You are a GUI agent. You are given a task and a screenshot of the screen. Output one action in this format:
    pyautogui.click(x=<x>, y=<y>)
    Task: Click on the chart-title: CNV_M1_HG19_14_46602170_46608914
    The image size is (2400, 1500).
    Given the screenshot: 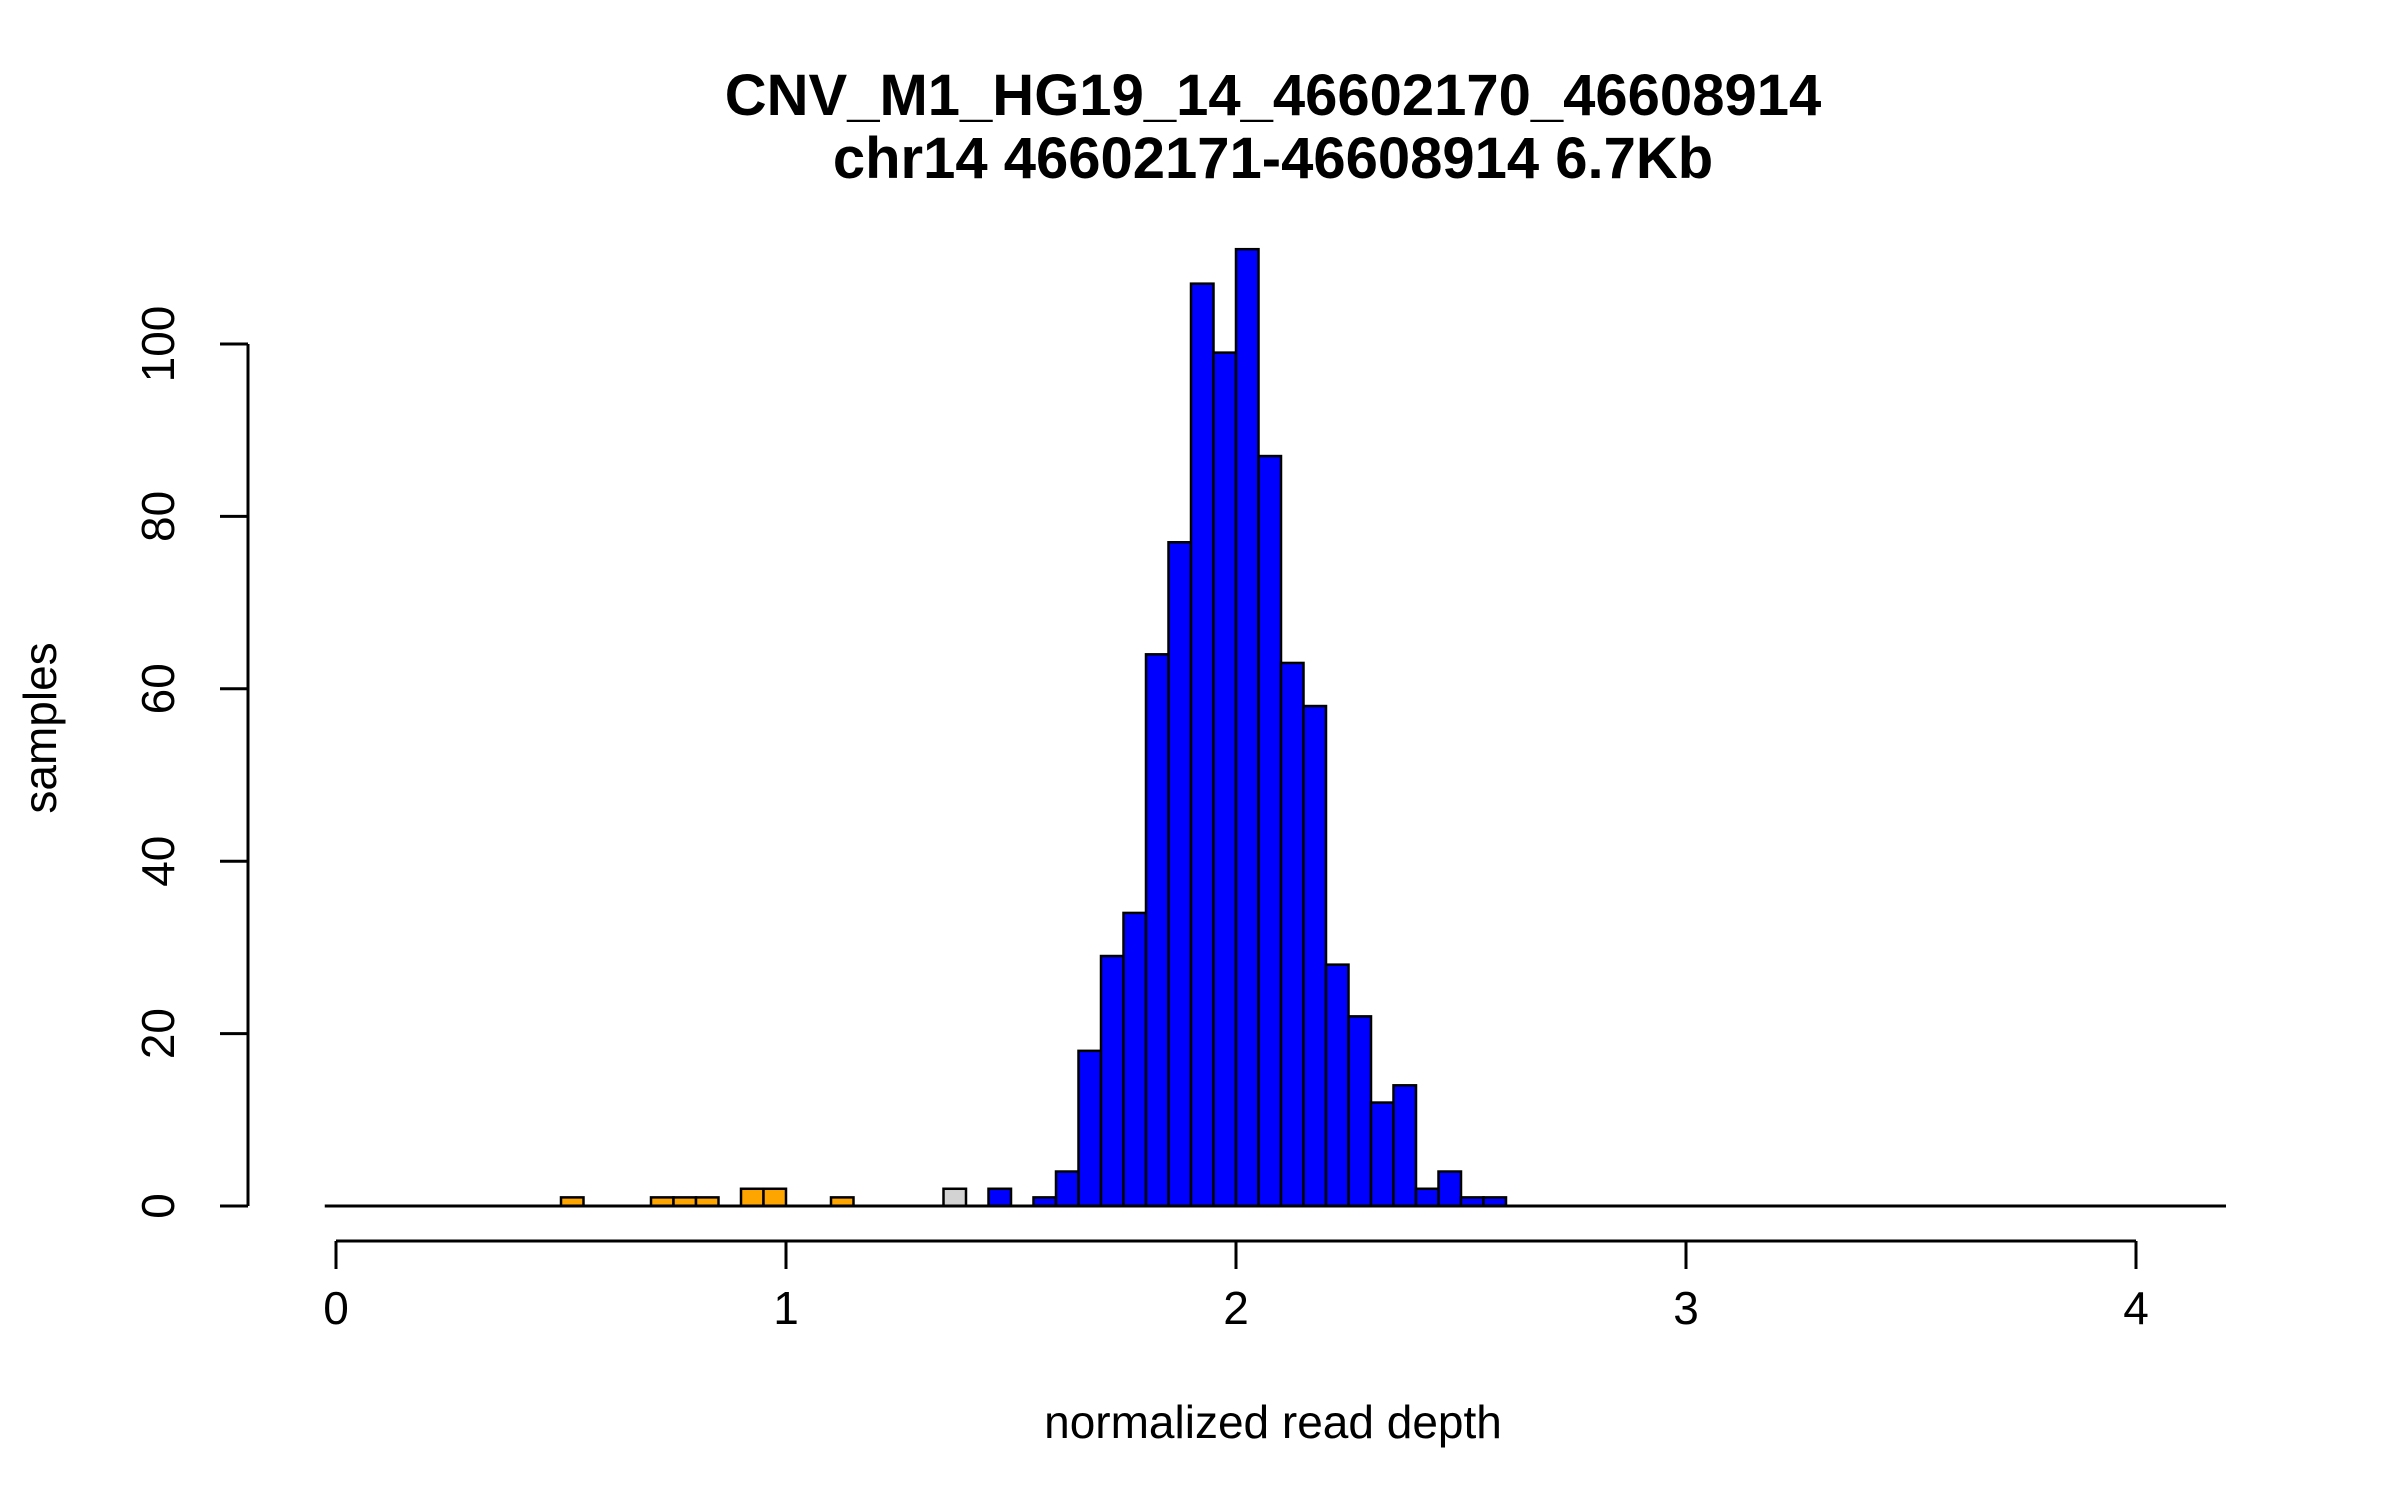 What is the action you would take?
    pyautogui.click(x=1273, y=95)
    